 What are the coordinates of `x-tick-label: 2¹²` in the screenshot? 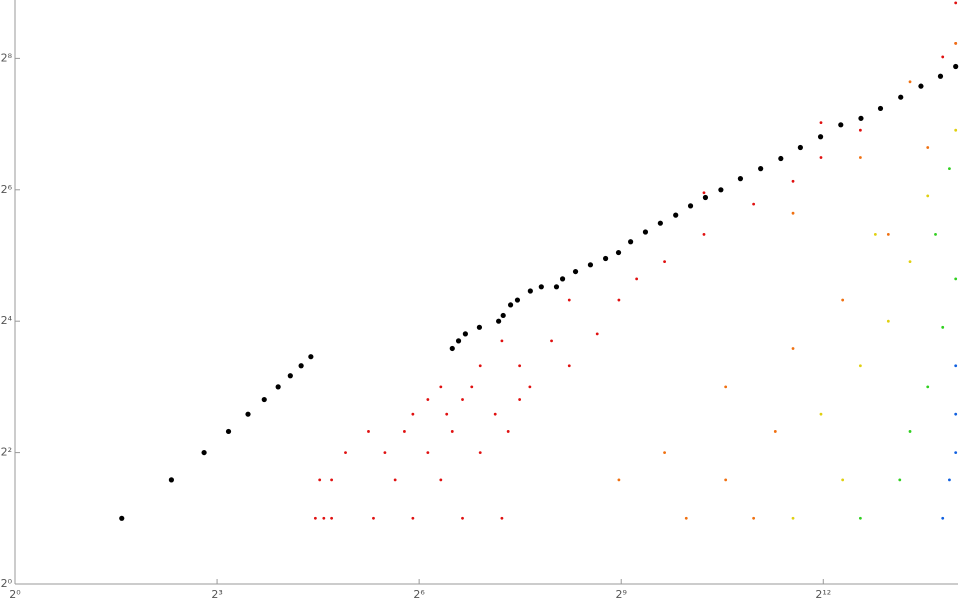 It's located at (823, 594).